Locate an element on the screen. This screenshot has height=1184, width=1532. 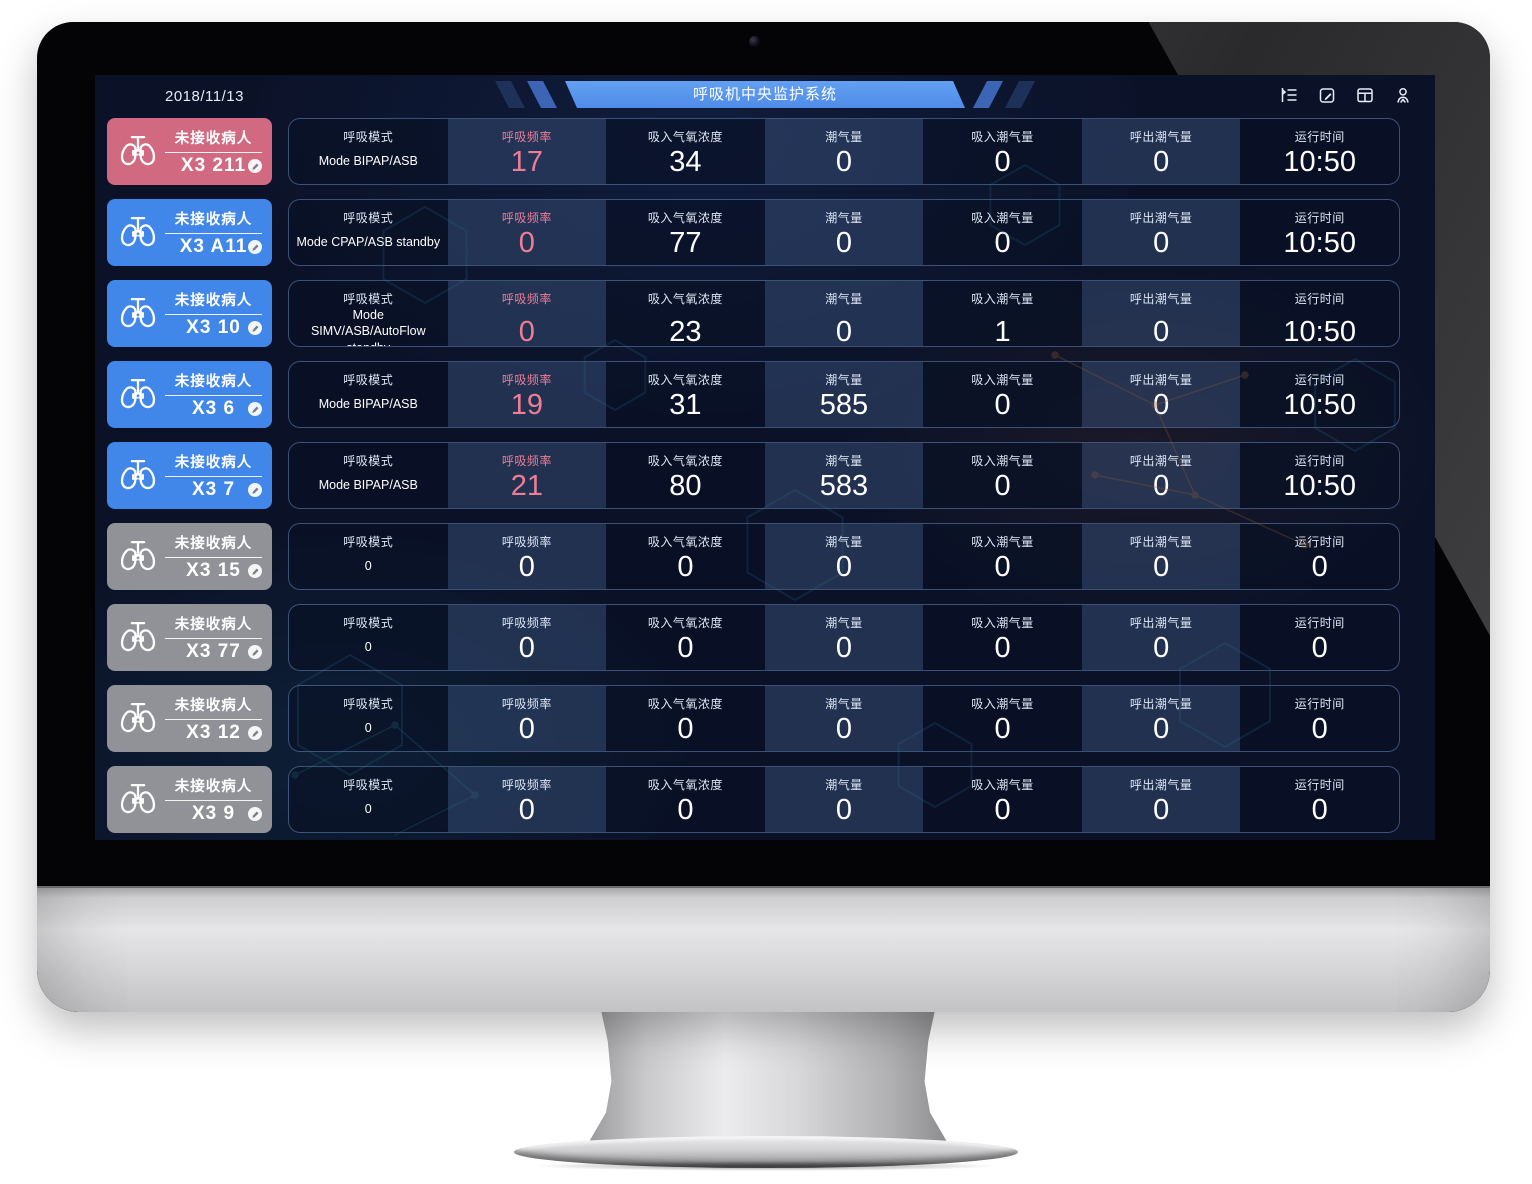
patient-card: 未接收病人 X3 10 is located at coordinates (189, 313).